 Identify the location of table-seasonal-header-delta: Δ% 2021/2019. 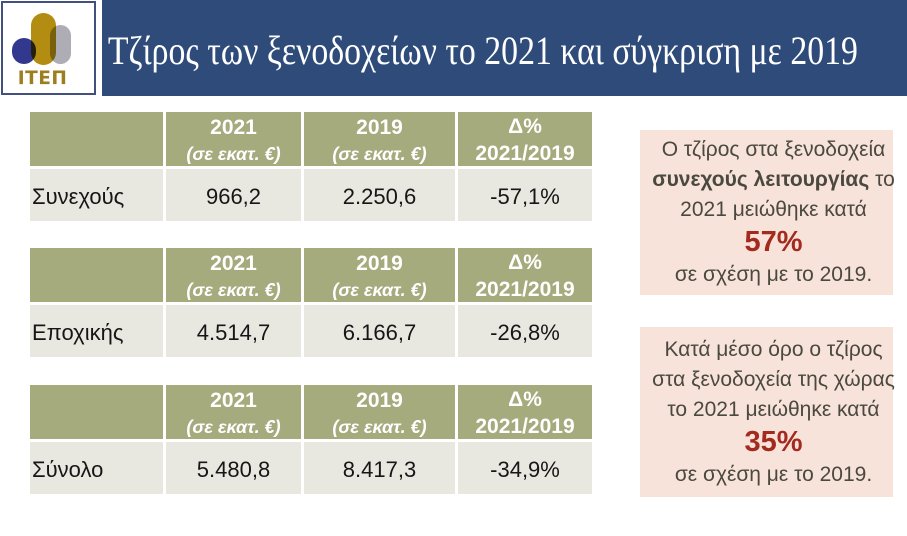
(525, 275).